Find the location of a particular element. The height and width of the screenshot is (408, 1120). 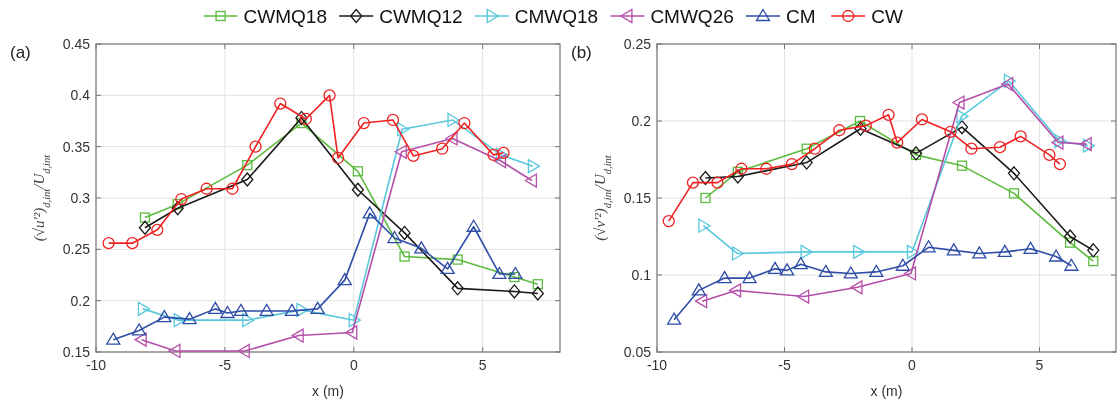

chart-title: (b) is located at coordinates (581, 52).